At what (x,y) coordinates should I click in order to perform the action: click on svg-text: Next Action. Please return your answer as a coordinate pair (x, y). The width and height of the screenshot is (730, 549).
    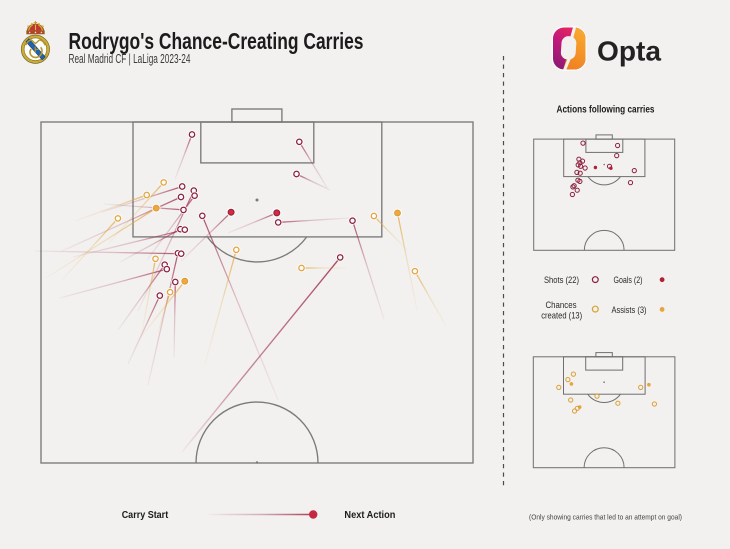
    Looking at the image, I should click on (369, 515).